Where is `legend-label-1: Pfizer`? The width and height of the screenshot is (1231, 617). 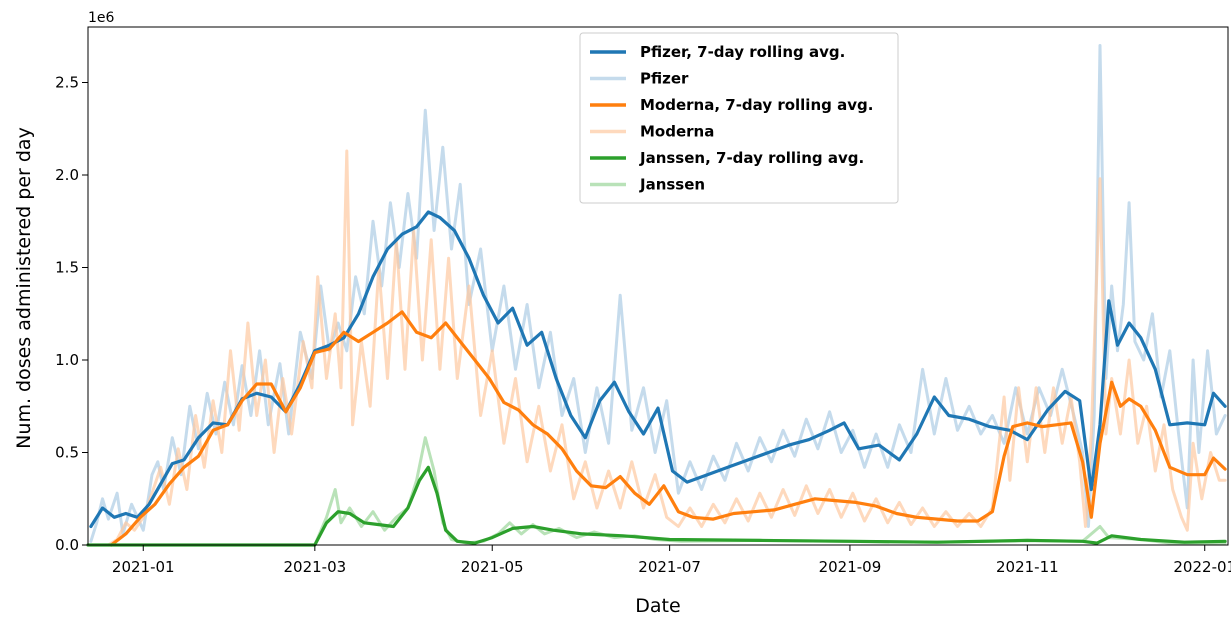 legend-label-1: Pfizer is located at coordinates (664, 79).